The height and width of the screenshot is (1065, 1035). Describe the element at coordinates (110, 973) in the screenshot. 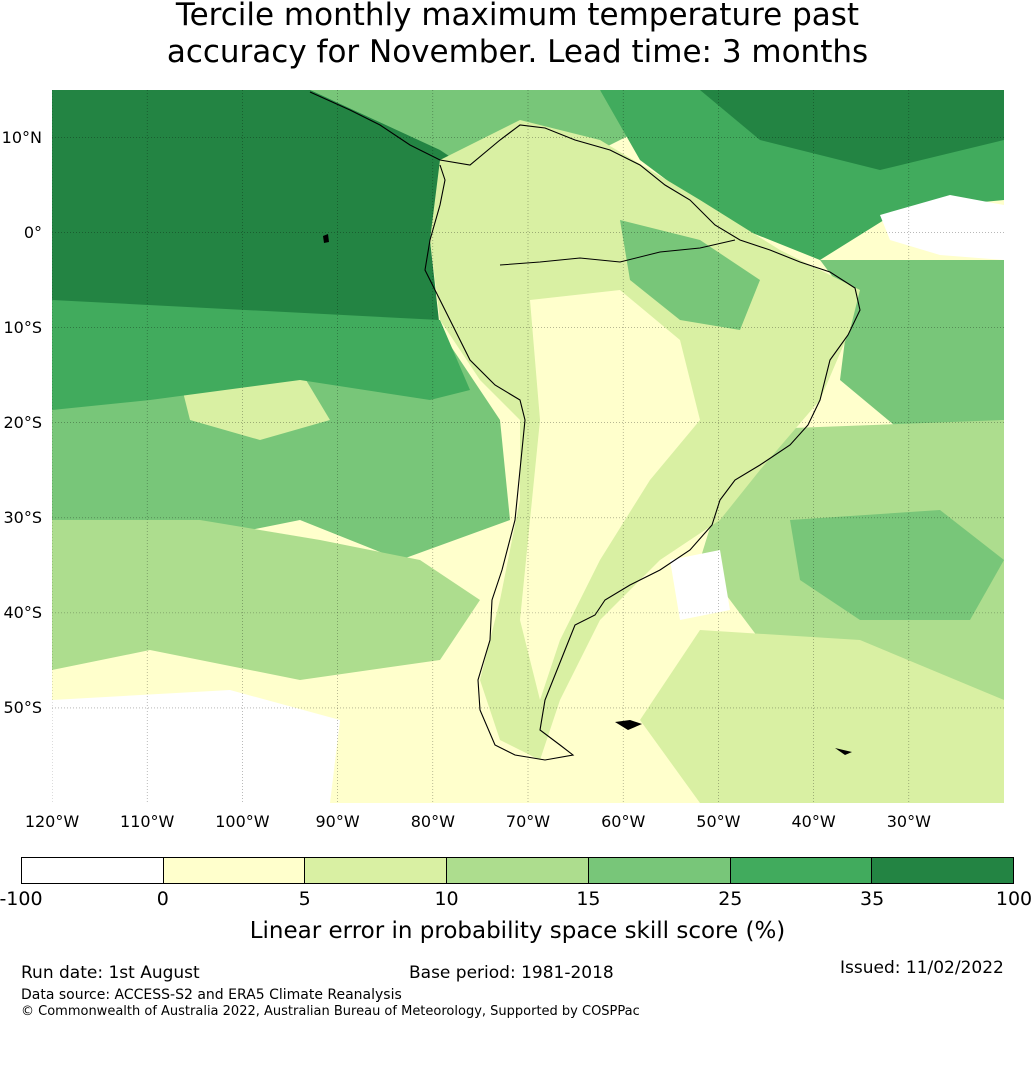

I see `run-date: Run date: 1st August` at that location.